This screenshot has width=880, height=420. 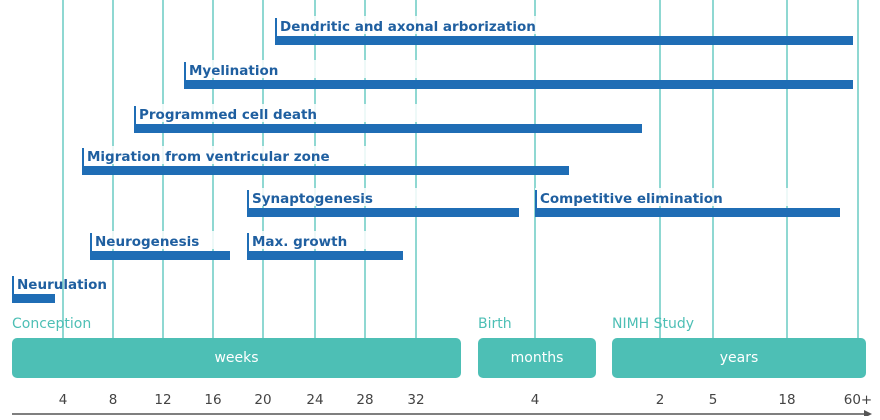 I want to click on process-label: Synaptogenesis, so click(x=312, y=199).